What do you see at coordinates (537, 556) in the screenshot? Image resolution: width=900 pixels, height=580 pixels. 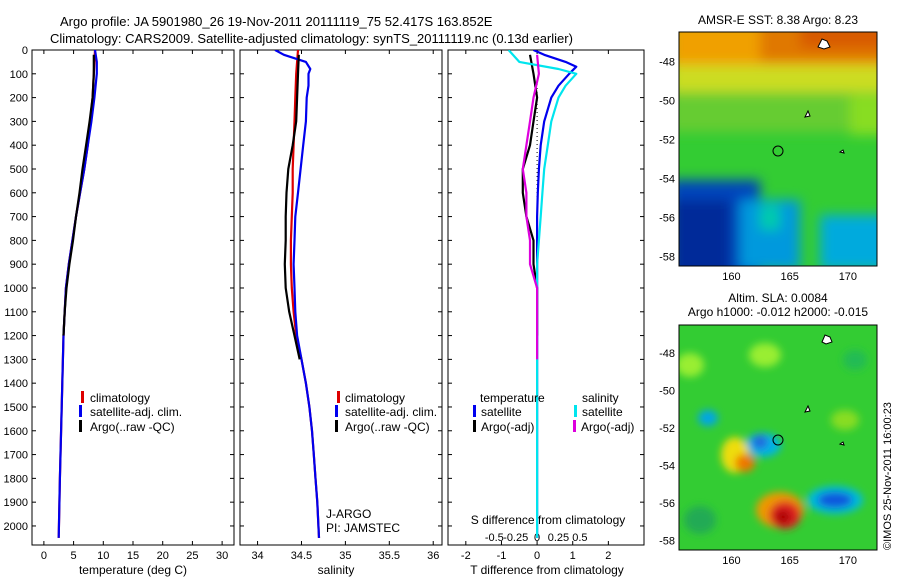 I see `difference-xtick-label: 0` at bounding box center [537, 556].